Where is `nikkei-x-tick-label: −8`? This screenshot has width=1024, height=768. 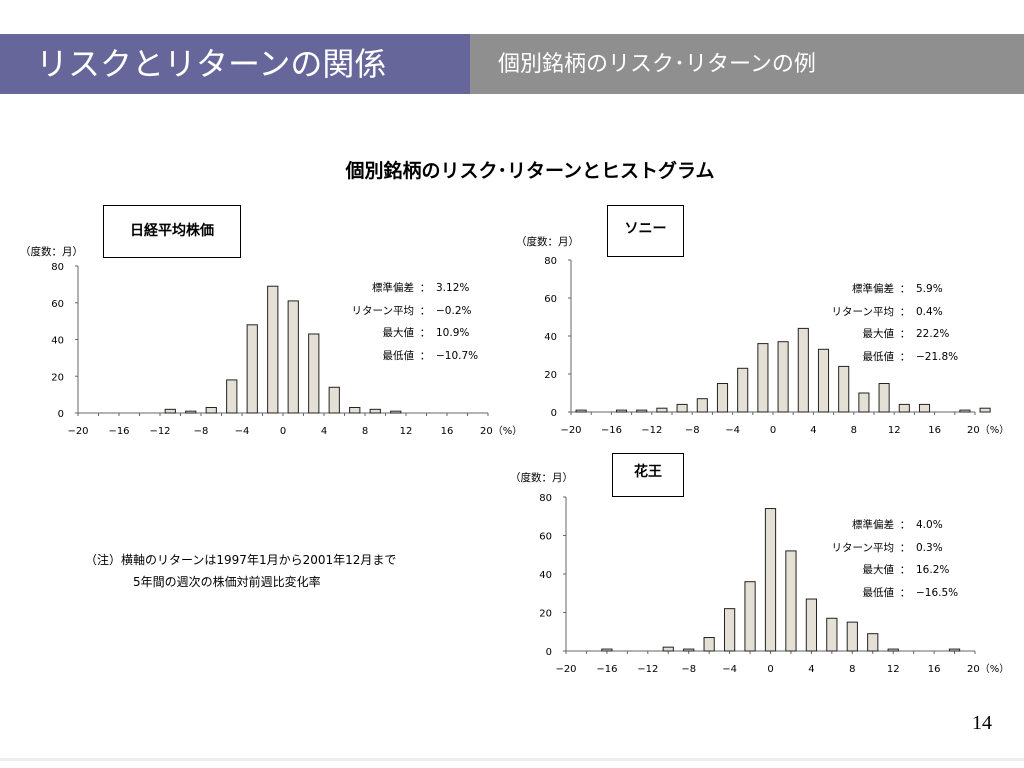 nikkei-x-tick-label: −8 is located at coordinates (201, 431).